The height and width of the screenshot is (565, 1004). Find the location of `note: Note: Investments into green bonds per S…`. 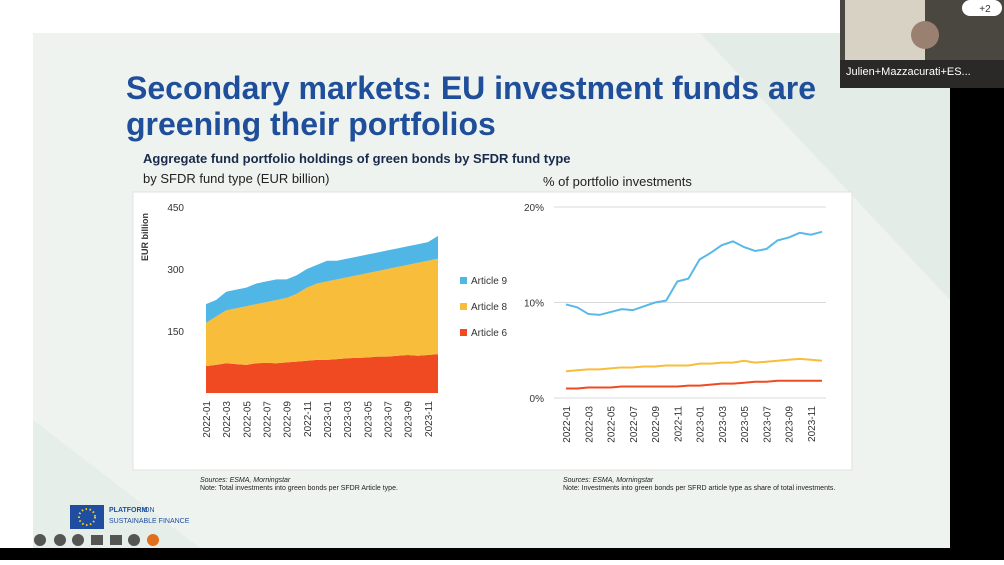

note: Note: Investments into green bonds per S… is located at coordinates (699, 488).